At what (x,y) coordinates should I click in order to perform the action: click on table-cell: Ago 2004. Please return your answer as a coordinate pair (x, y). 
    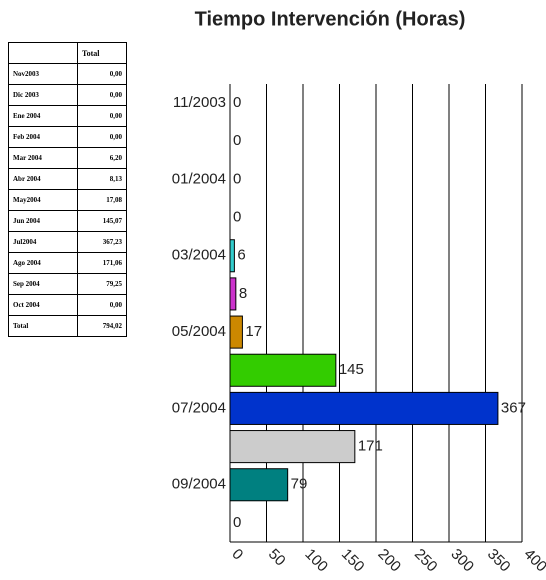
    Looking at the image, I should click on (43, 263).